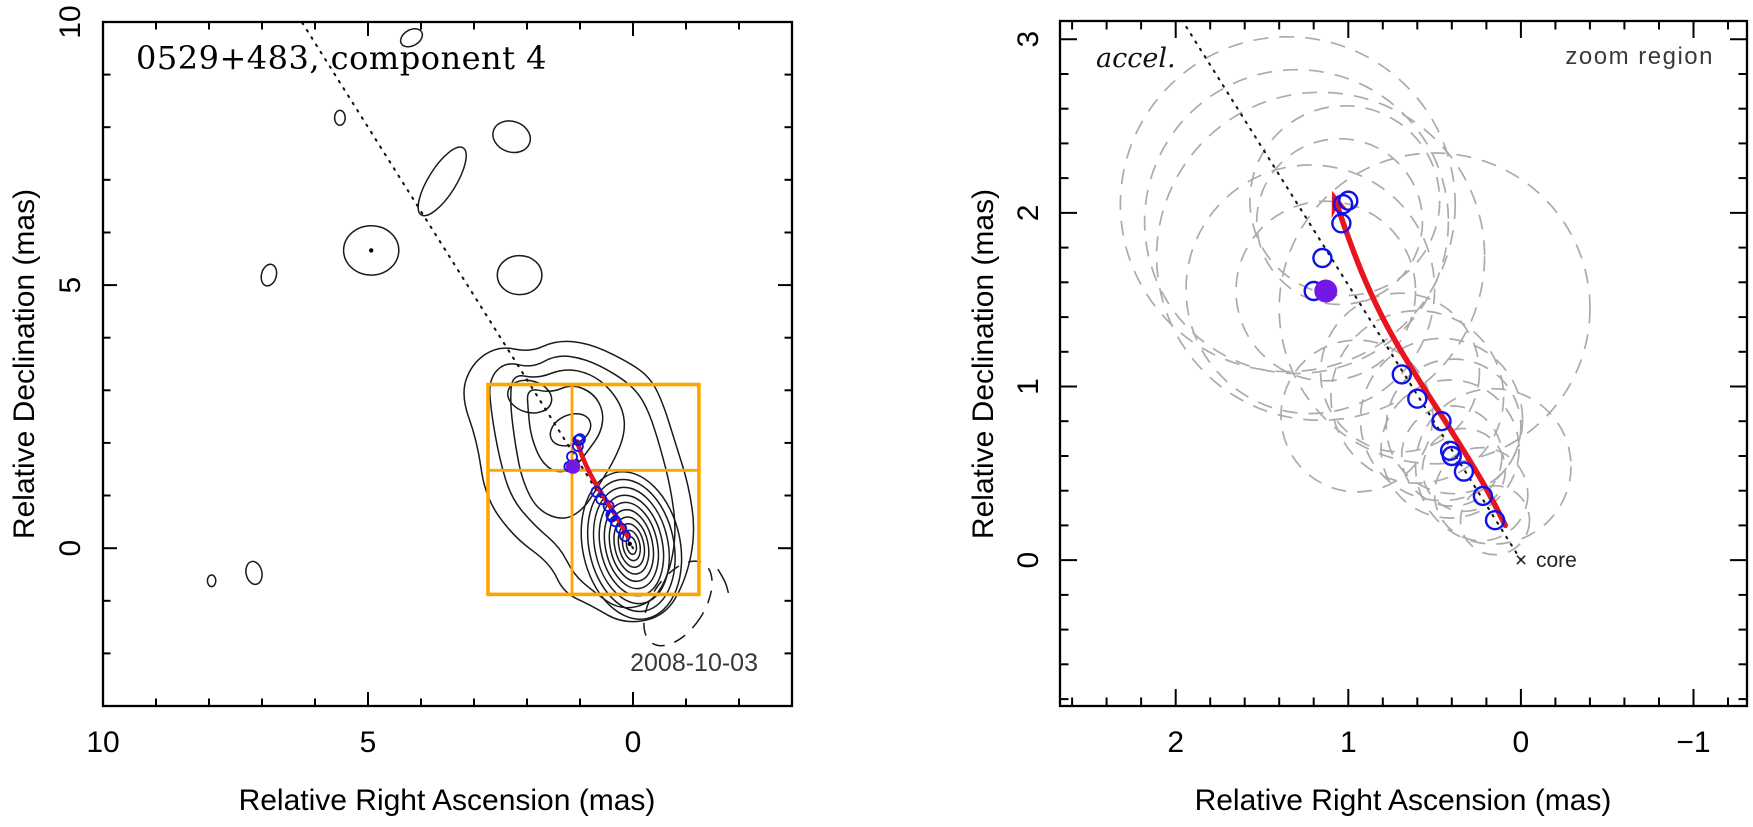  I want to click on x-tick-label: 5, so click(368, 742).